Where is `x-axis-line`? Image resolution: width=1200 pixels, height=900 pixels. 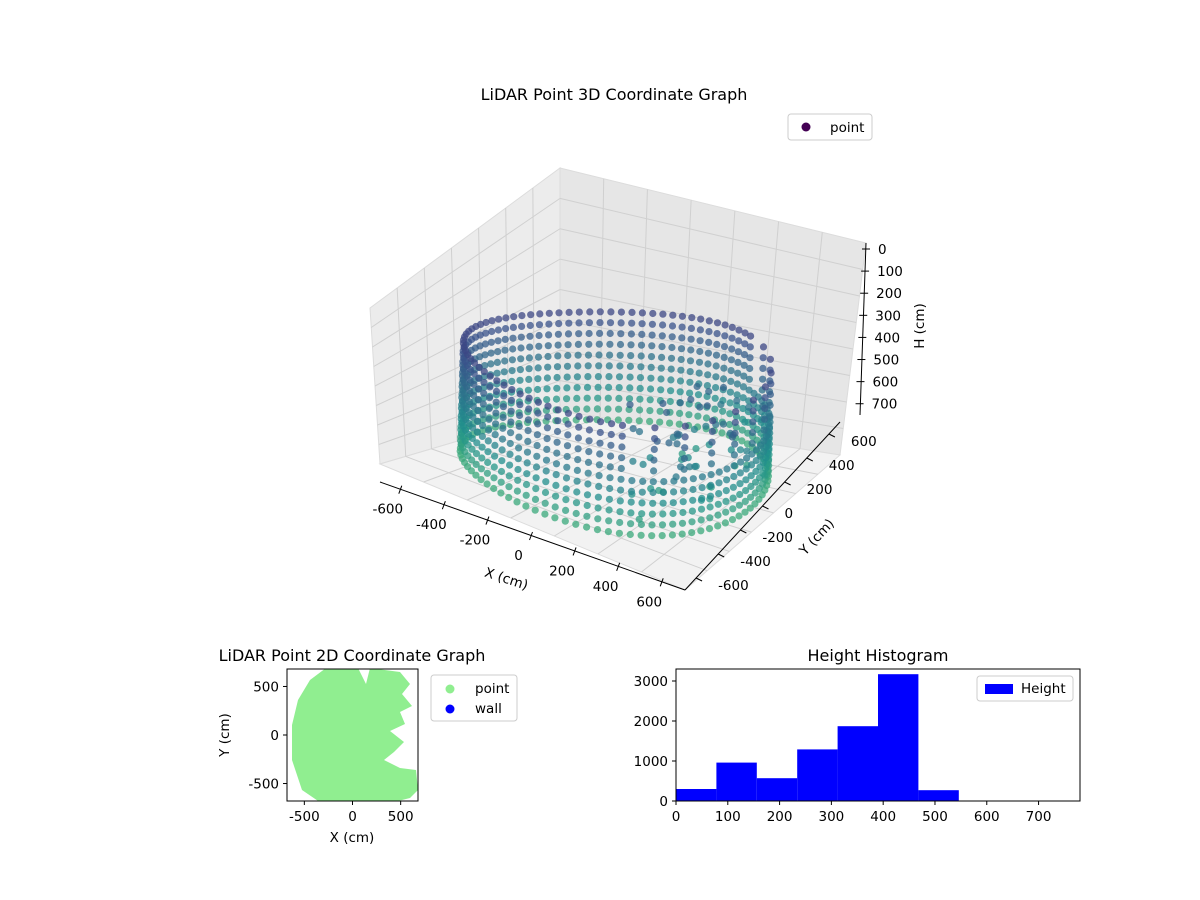
x-axis-line is located at coordinates (532, 536).